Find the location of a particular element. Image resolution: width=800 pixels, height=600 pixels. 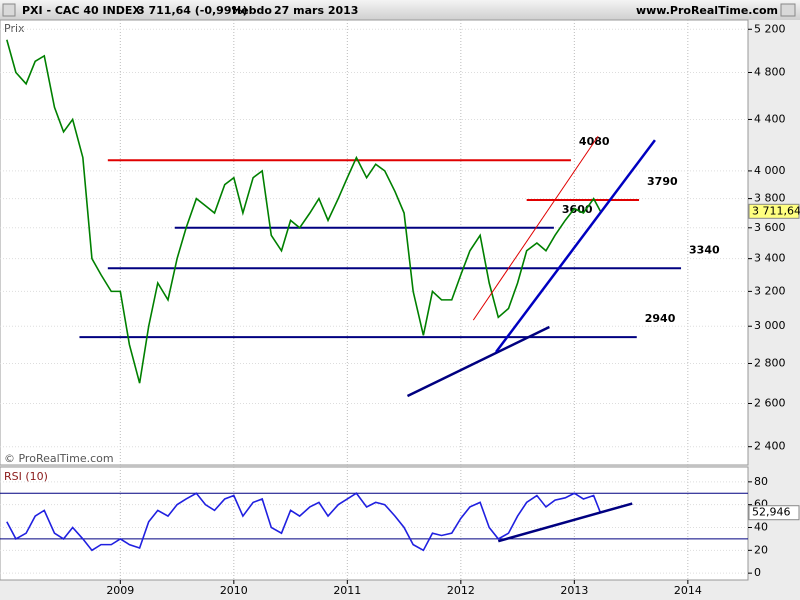

window-icon is located at coordinates (788, 10).